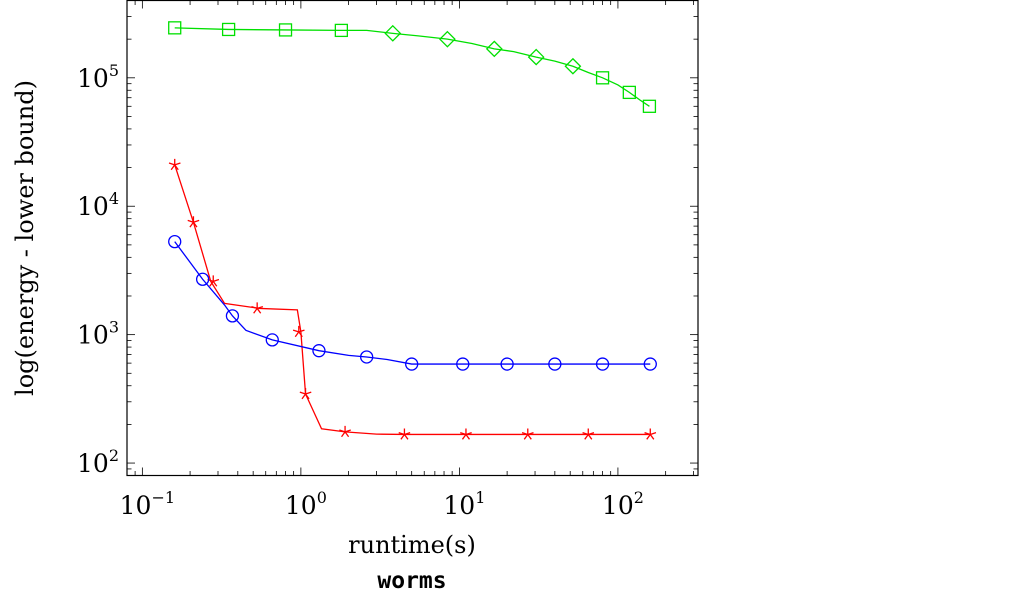 This screenshot has width=1012, height=597. I want to click on y-tick-label: 10³, so click(98, 334).